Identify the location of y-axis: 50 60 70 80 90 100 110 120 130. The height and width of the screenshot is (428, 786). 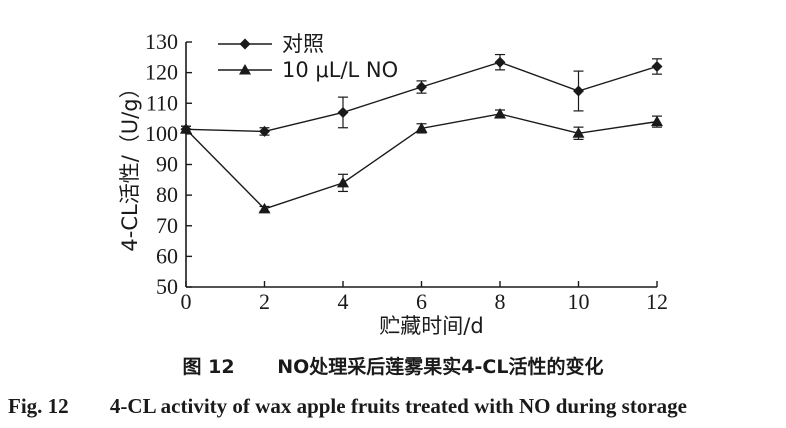
(168, 164).